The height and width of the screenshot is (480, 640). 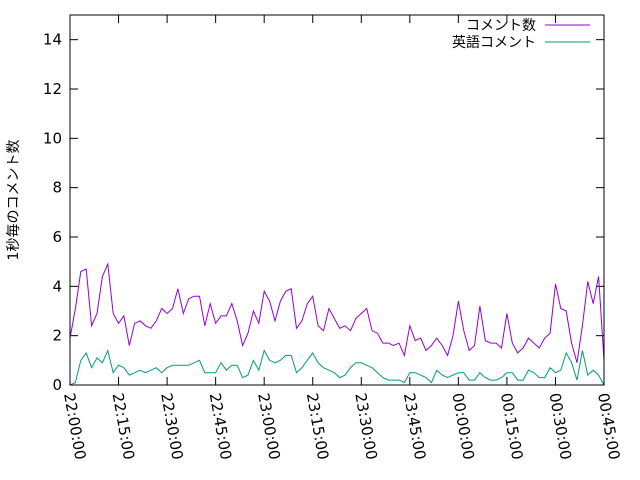 I want to click on x-tick-label: 00:15:00, so click(x=511, y=426).